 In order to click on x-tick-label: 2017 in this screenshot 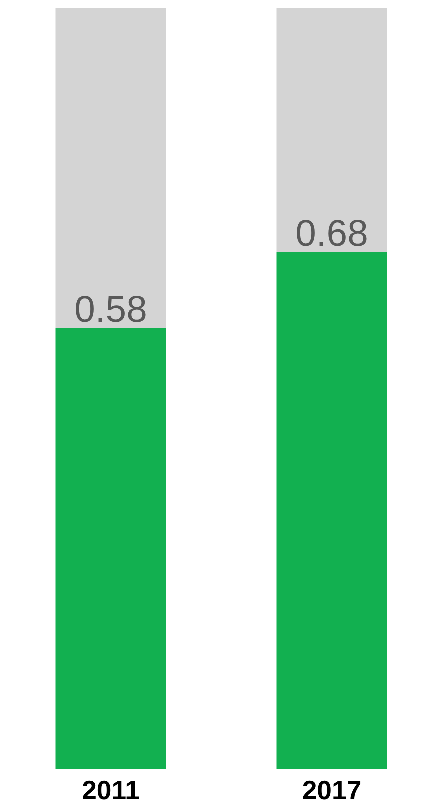, I will do `click(332, 789)`.